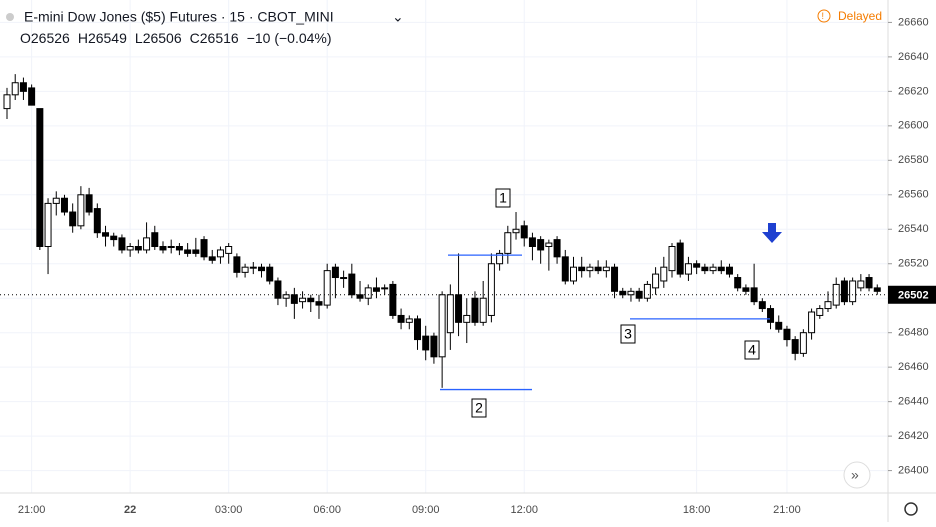  Describe the element at coordinates (219, 38) in the screenshot. I see `ohlc-value: 26516` at that location.